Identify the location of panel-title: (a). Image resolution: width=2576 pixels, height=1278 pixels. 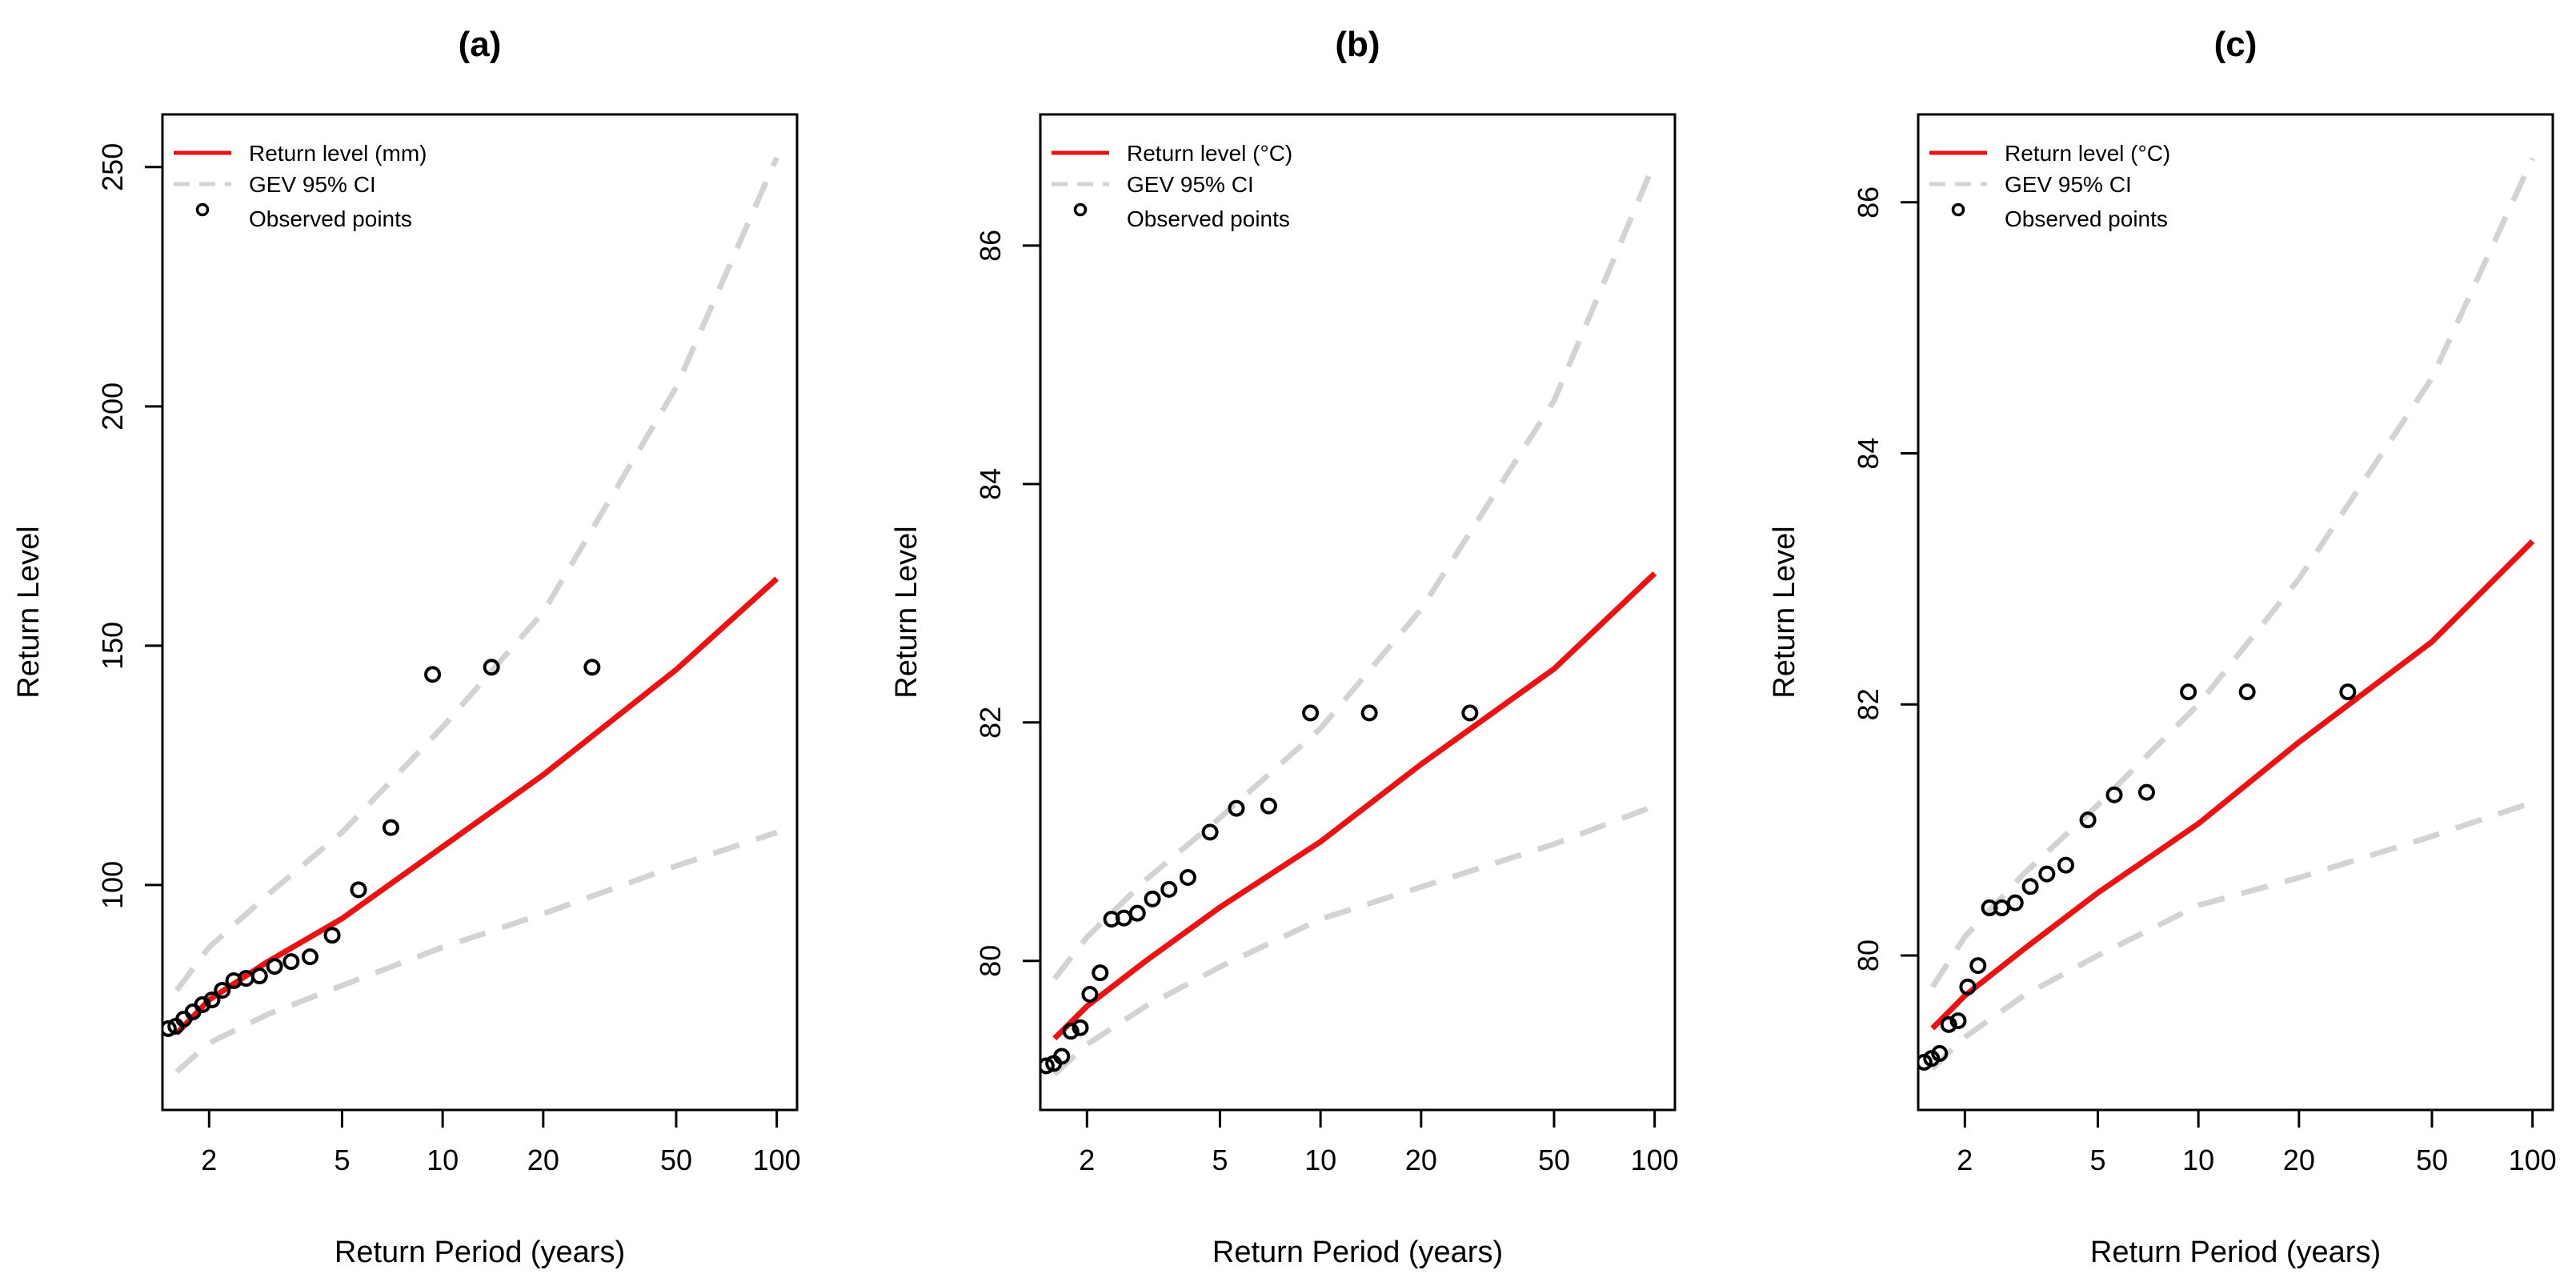
(480, 44).